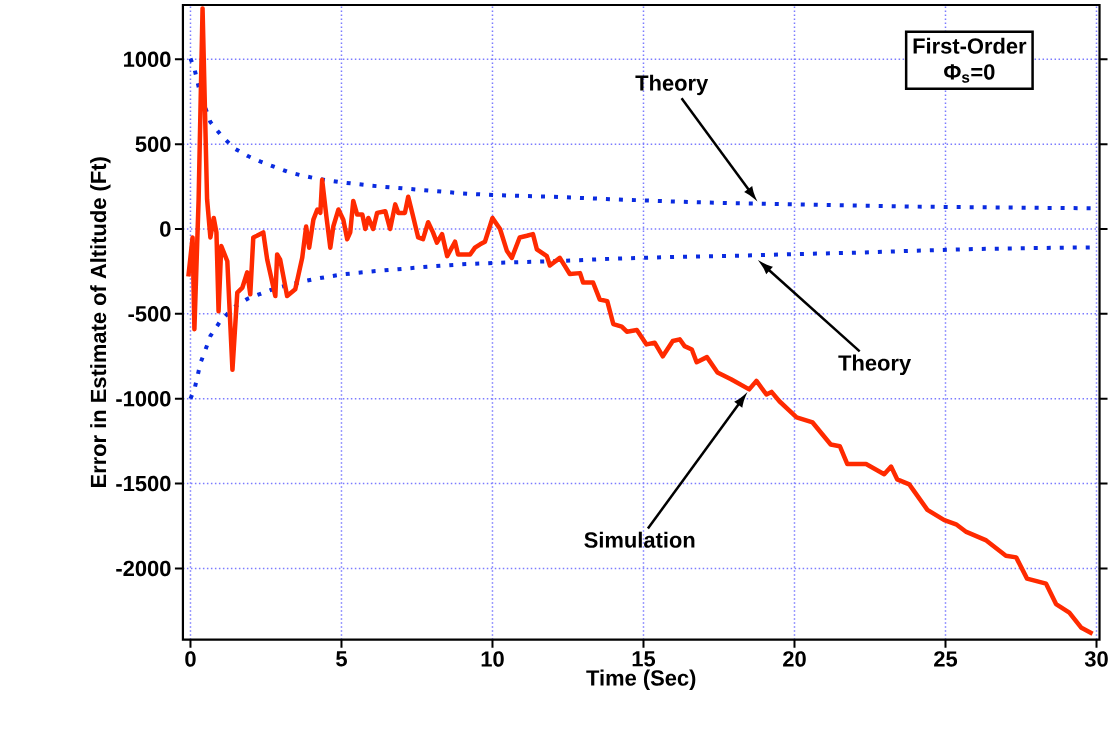 This screenshot has width=1112, height=746. What do you see at coordinates (190, 659) in the screenshot?
I see `x-tick-label: 0` at bounding box center [190, 659].